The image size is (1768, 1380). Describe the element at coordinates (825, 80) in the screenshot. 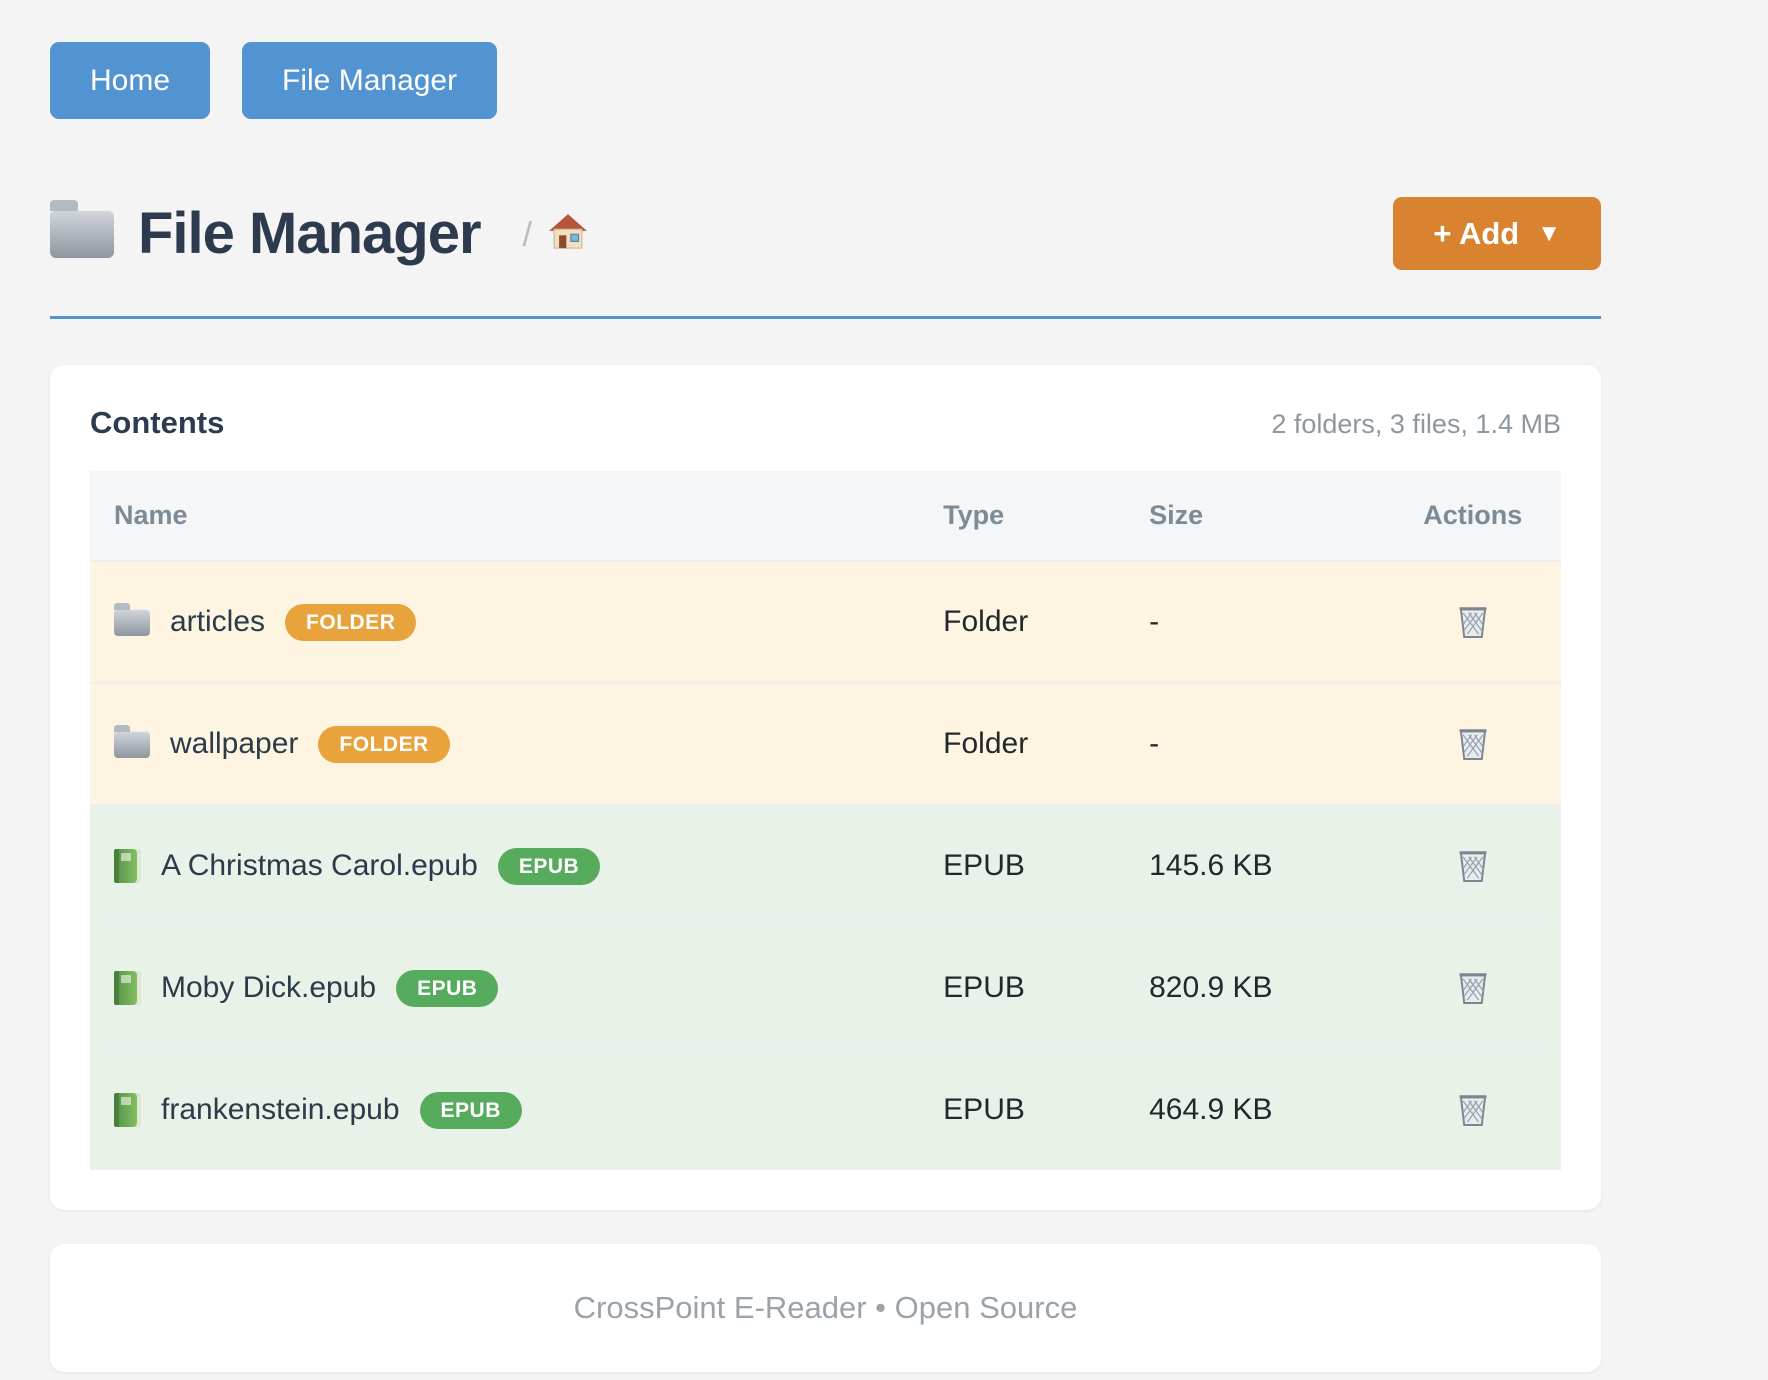

I see `top-nav: Home File Manager` at that location.